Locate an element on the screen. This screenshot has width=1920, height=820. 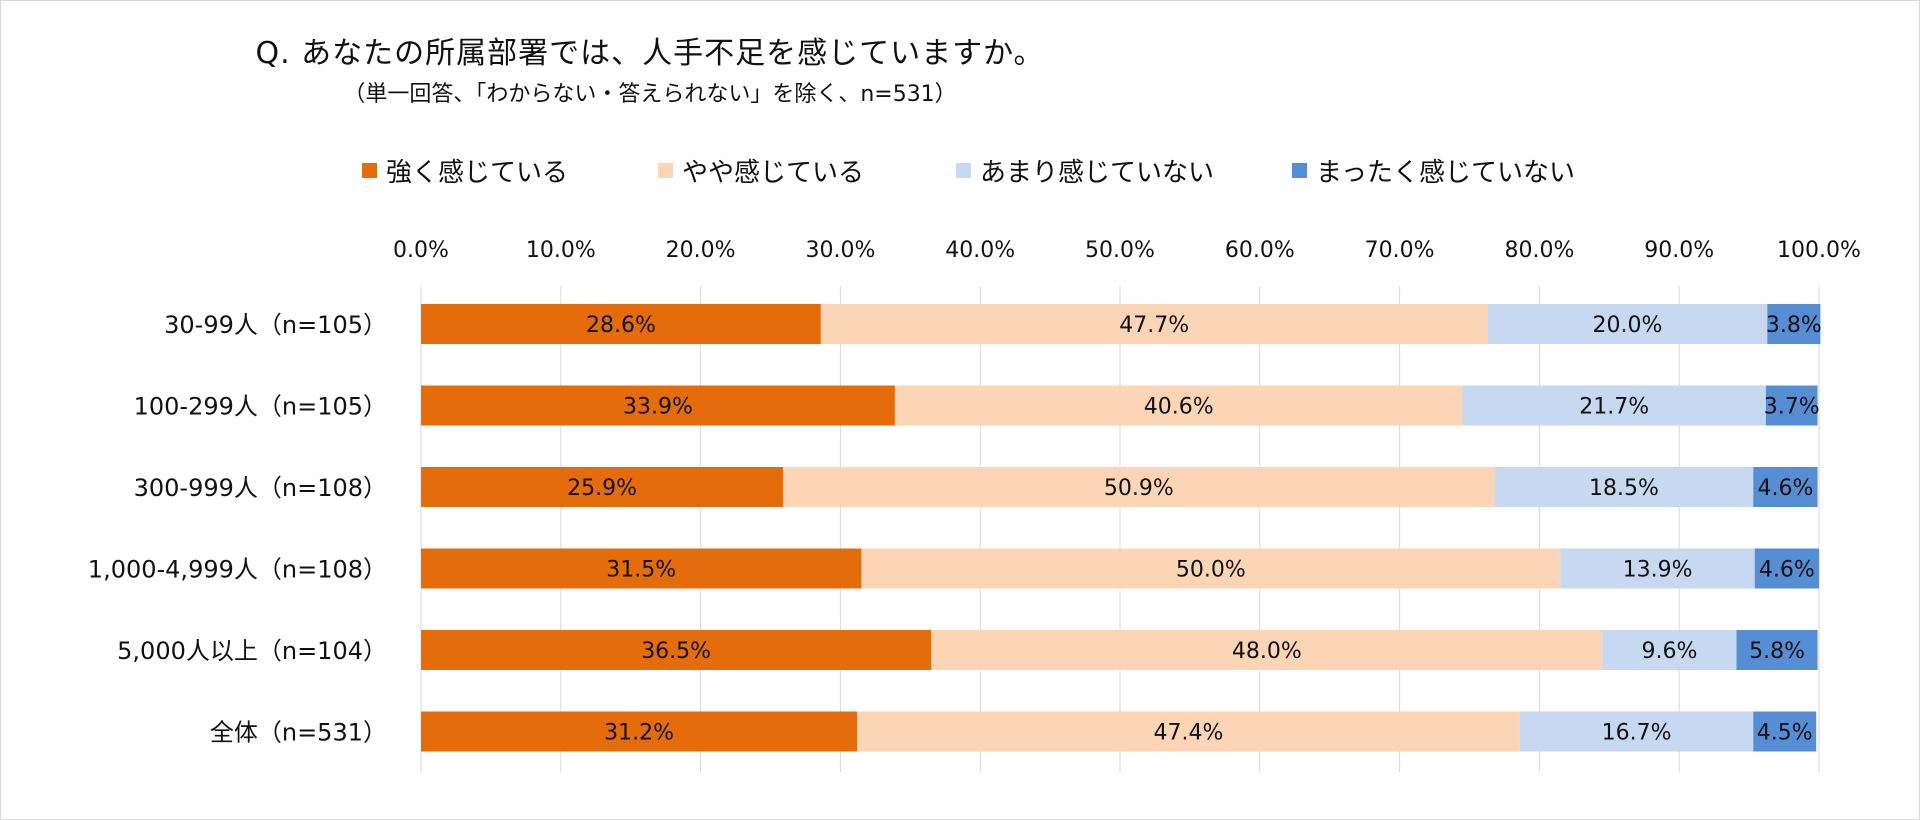
data-label: 31.5% is located at coordinates (641, 570).